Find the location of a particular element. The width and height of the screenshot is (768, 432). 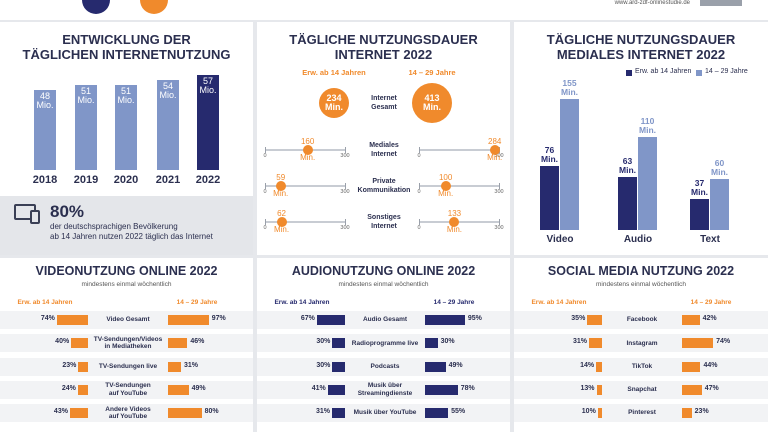

value-label: 62 Min. is located at coordinates (281, 221).